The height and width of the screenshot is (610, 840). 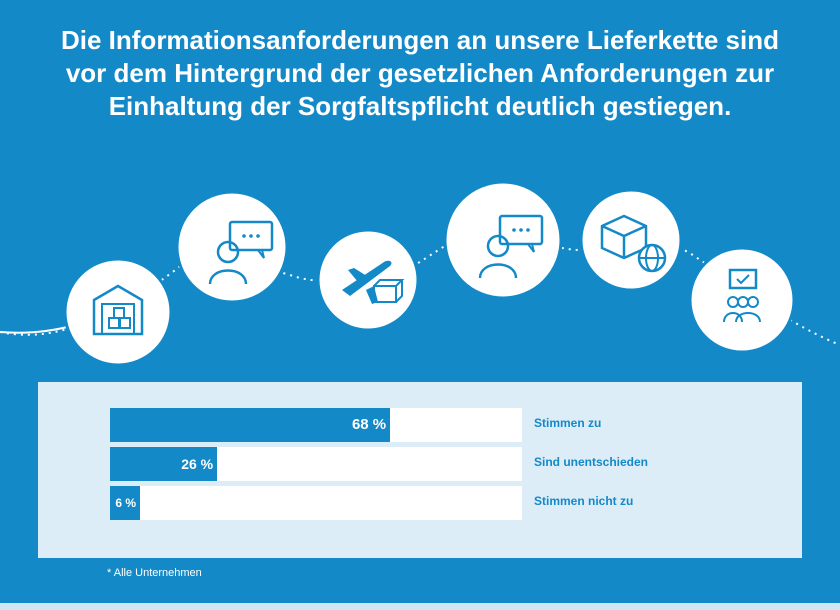 I want to click on bottom-strip, so click(x=420, y=606).